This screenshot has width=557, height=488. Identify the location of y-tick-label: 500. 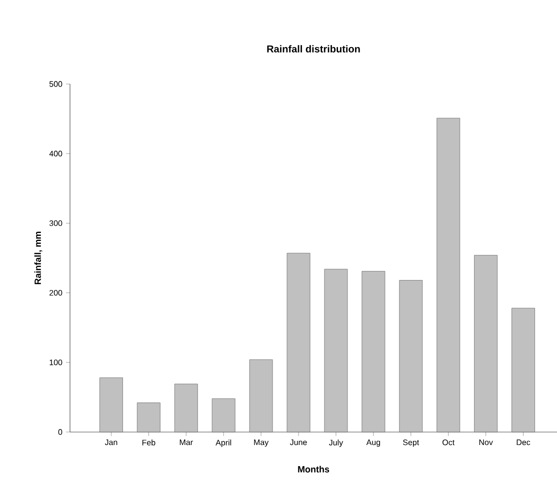
(55, 84).